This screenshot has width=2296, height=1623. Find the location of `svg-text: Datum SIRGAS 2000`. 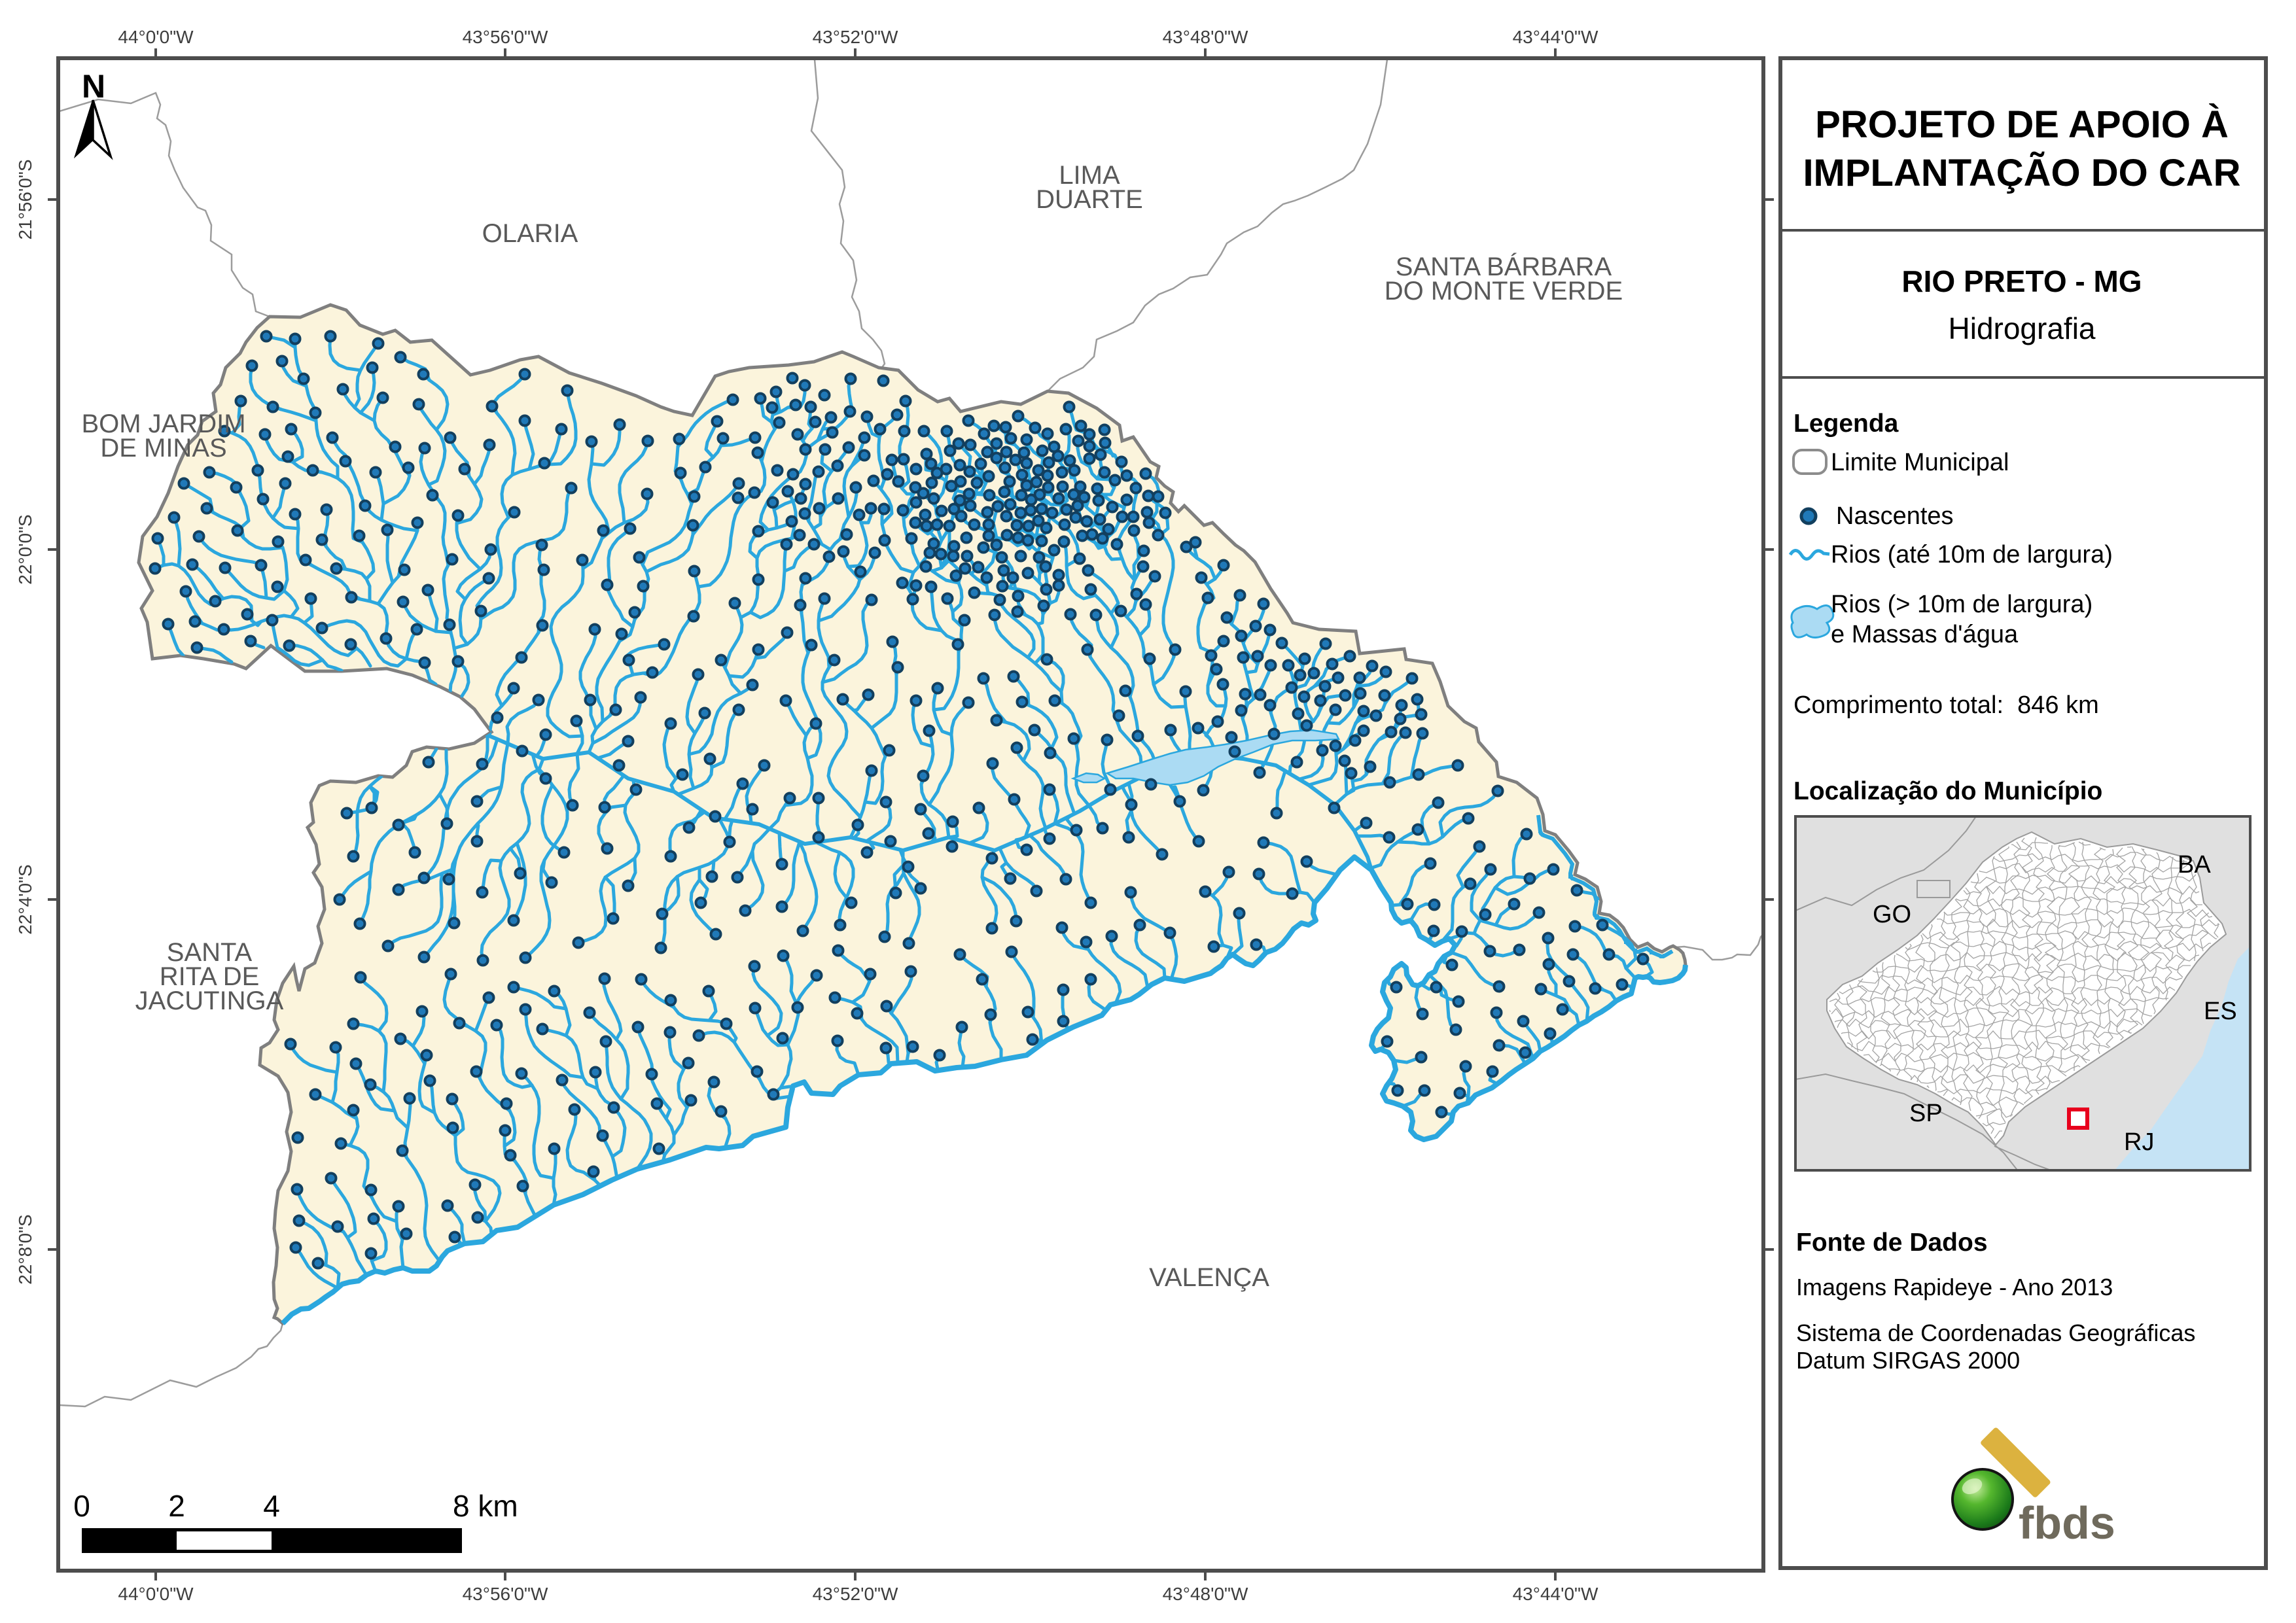

svg-text: Datum SIRGAS 2000 is located at coordinates (1908, 1361).